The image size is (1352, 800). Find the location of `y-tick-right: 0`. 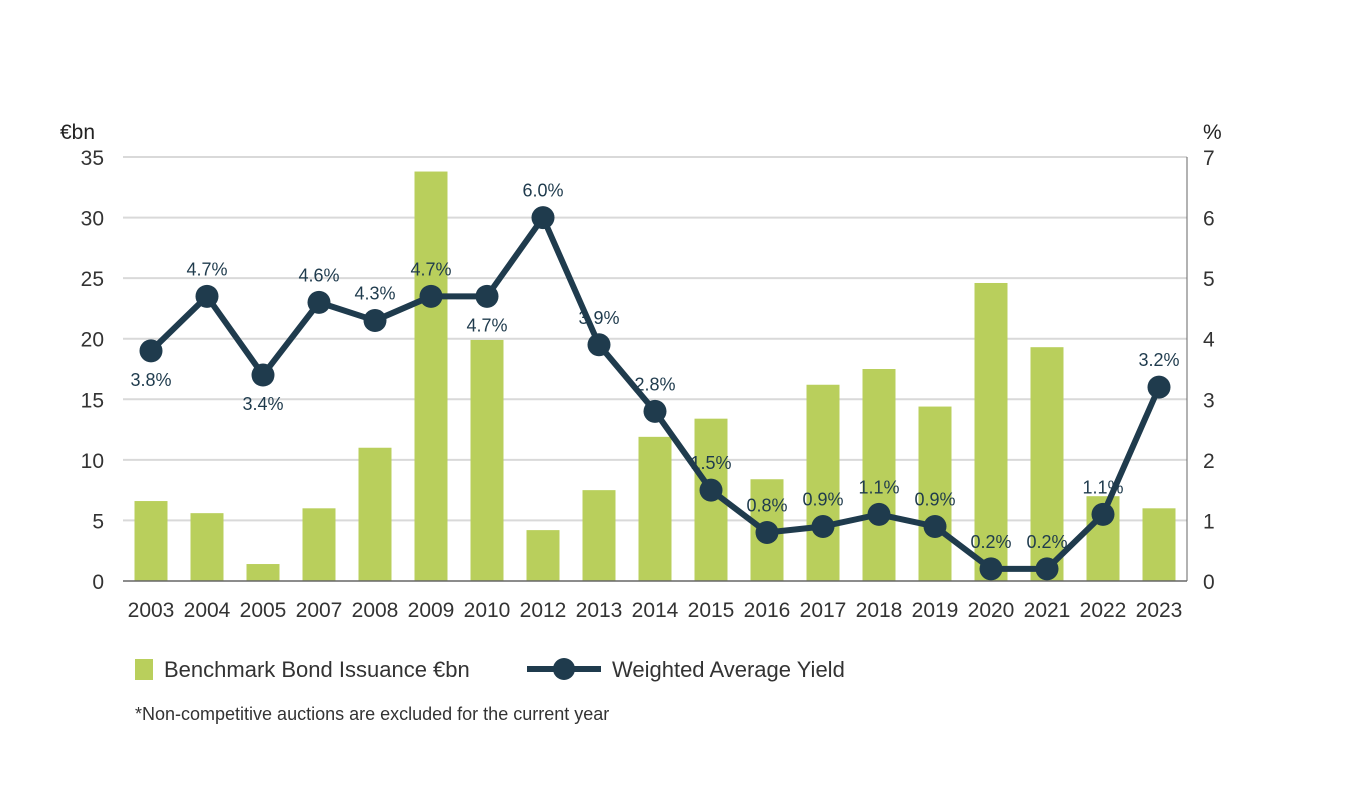

y-tick-right: 0 is located at coordinates (1209, 582).